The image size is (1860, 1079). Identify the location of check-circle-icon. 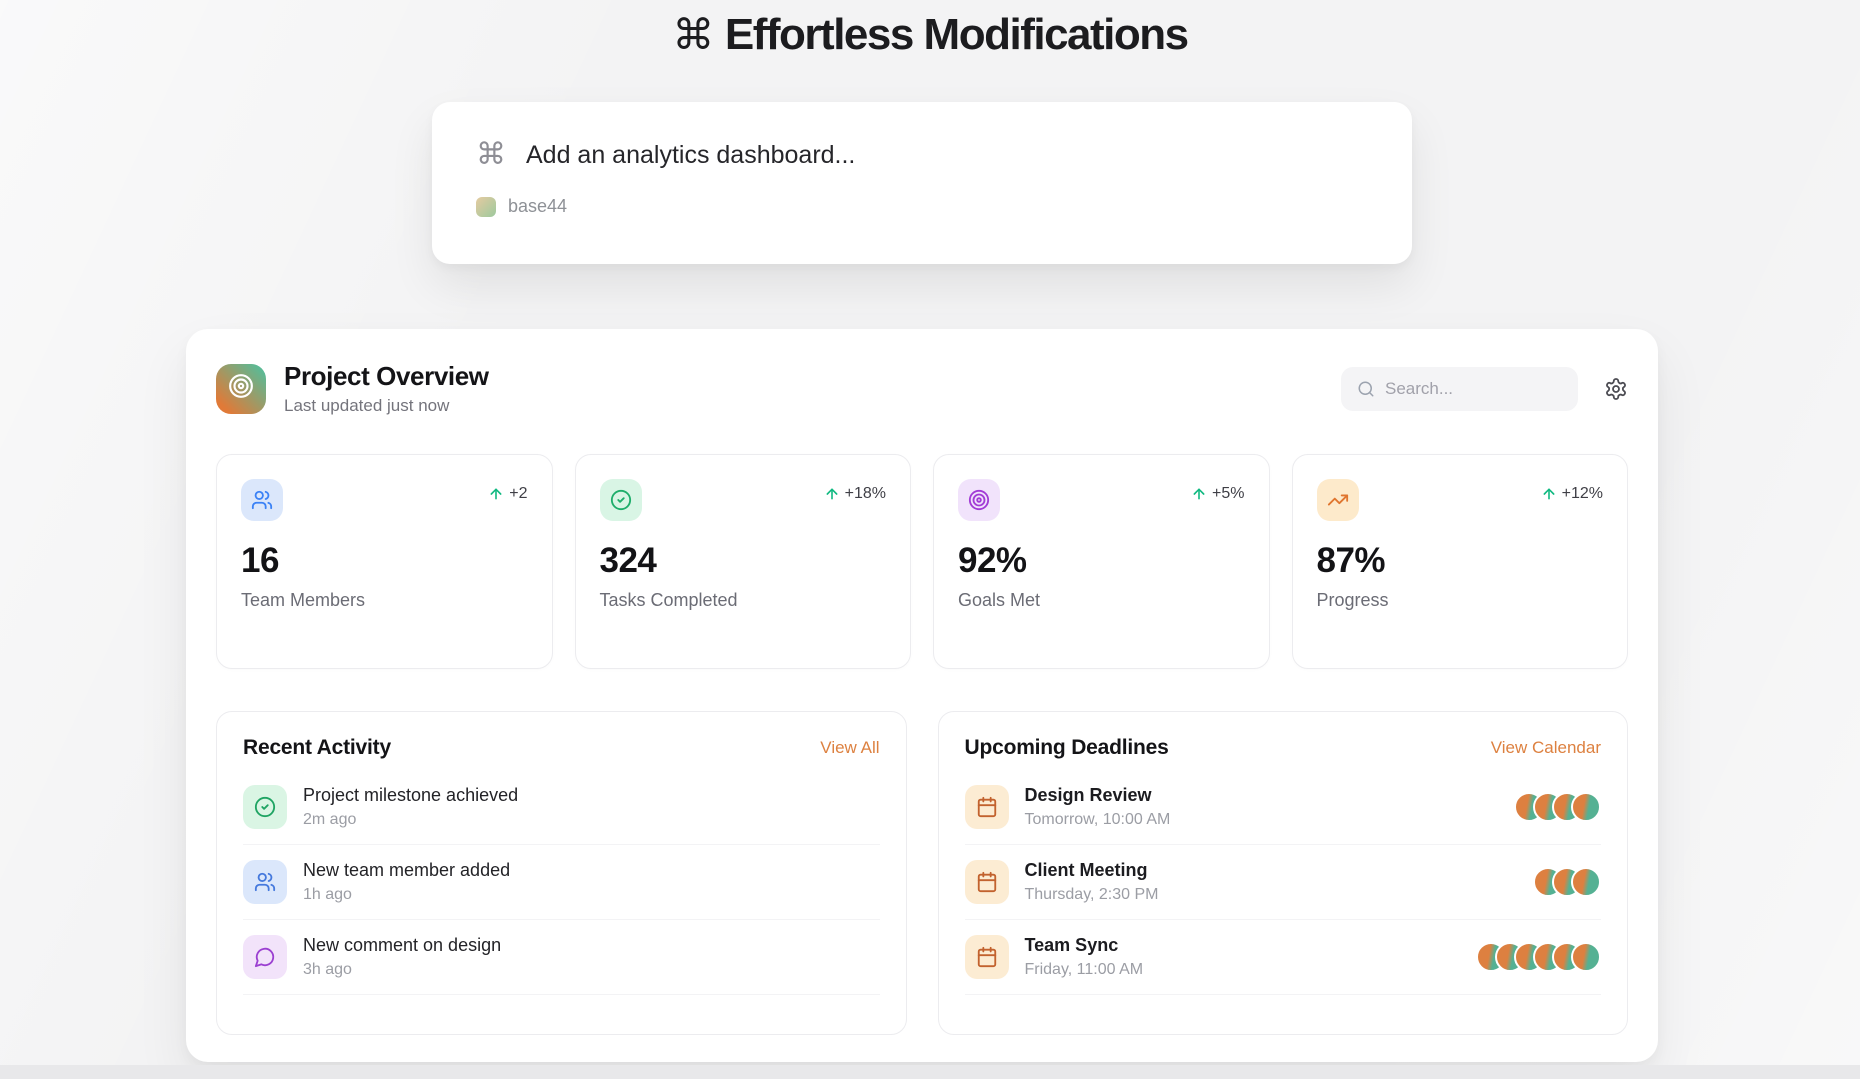
(265, 807).